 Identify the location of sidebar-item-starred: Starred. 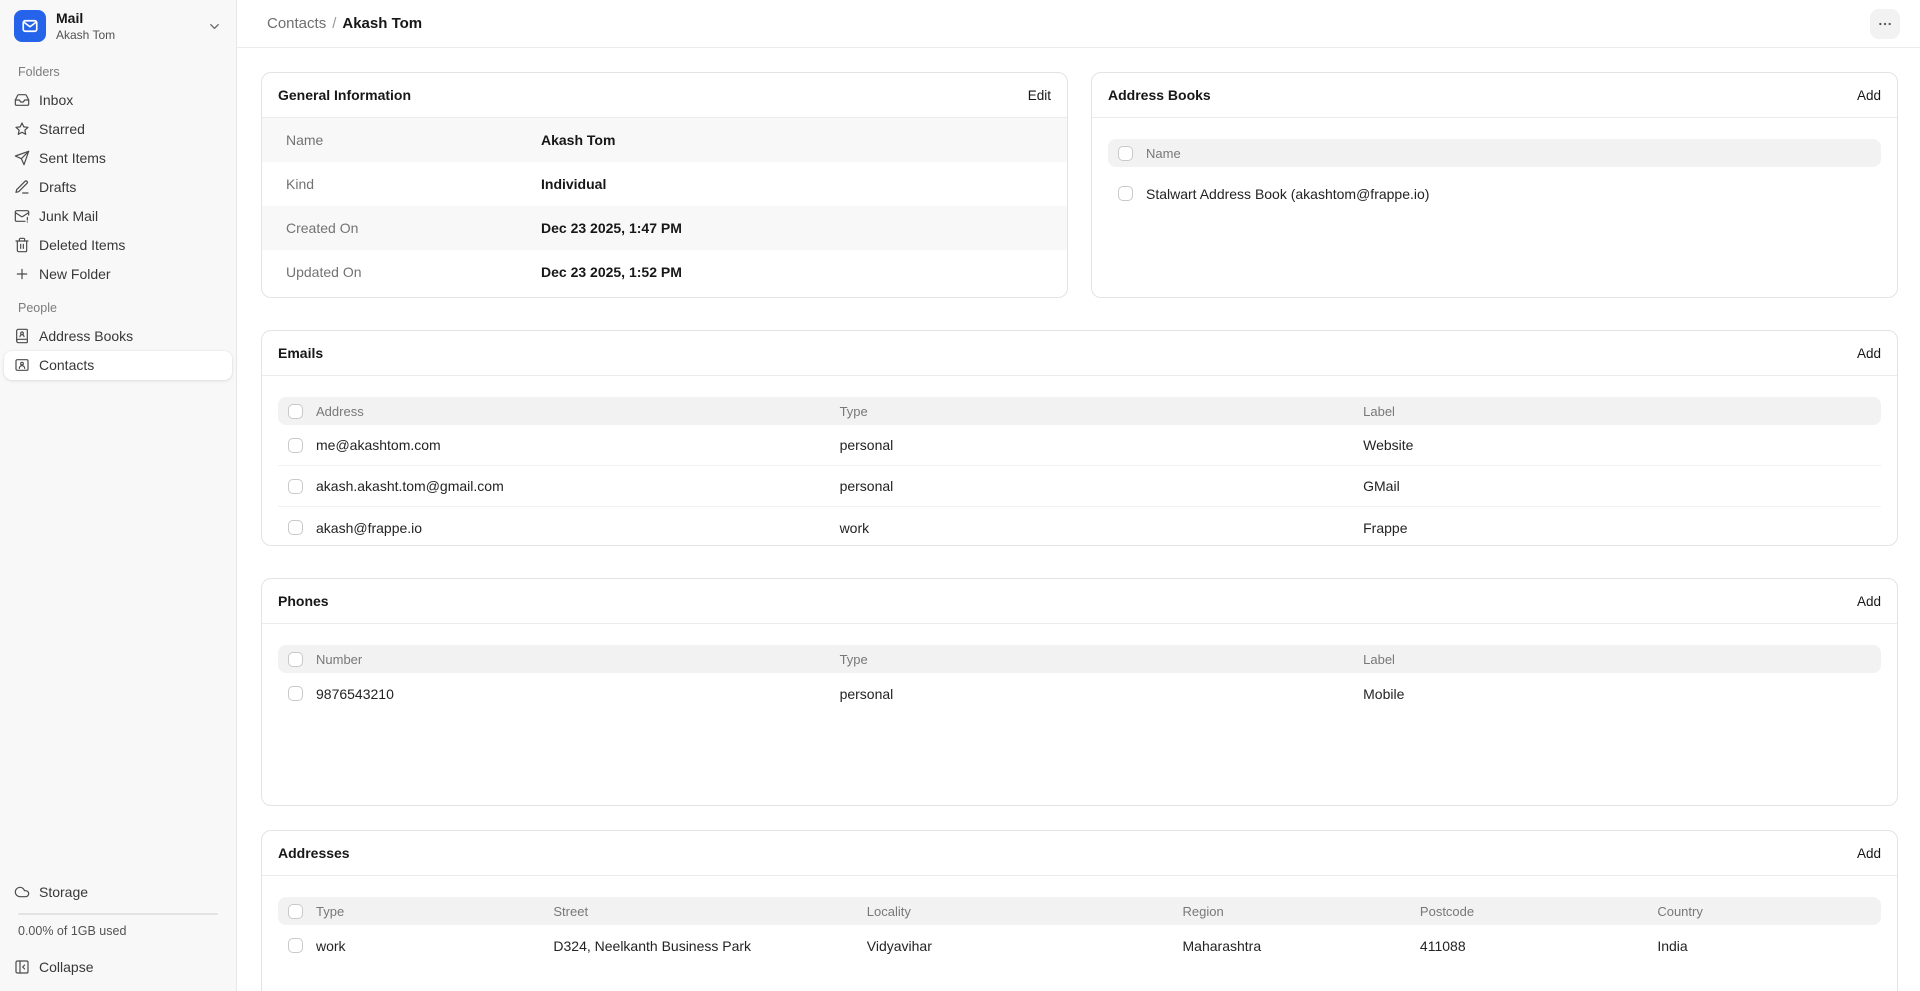
(118, 129).